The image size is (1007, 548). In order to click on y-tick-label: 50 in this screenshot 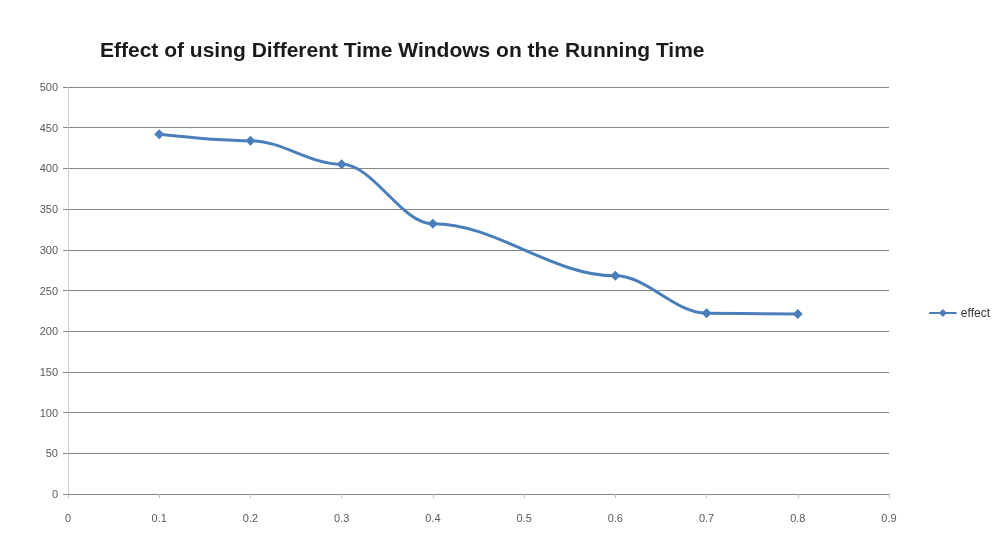, I will do `click(51, 453)`.